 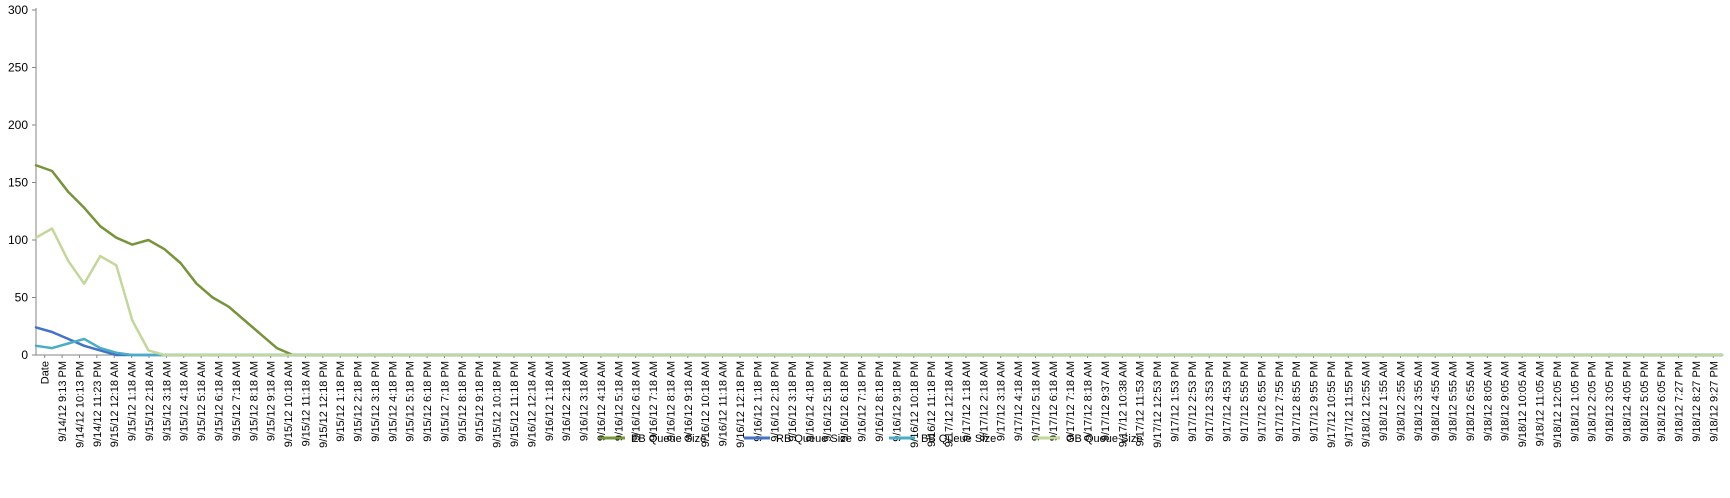 I want to click on x-tick-label: 9/17/12 8:18 AM, so click(x=1089, y=401).